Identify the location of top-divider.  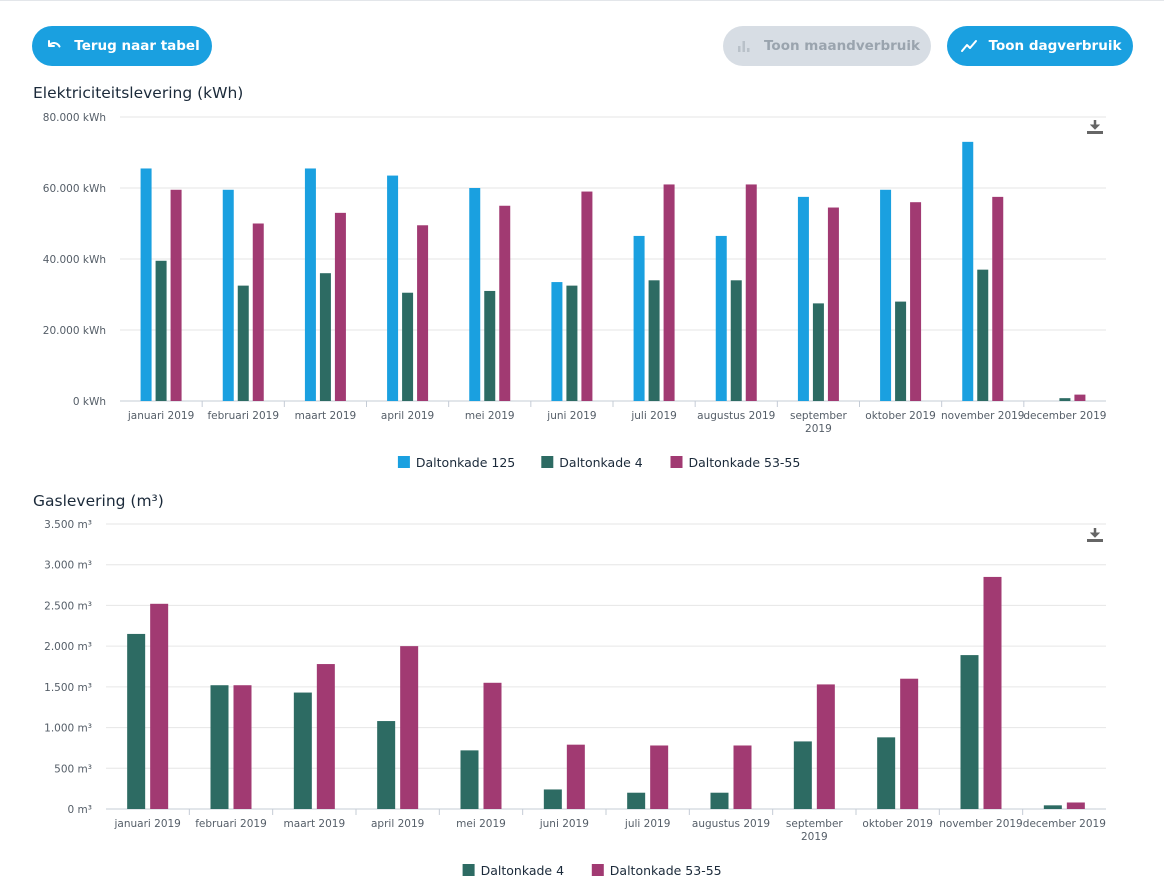
(582, 0).